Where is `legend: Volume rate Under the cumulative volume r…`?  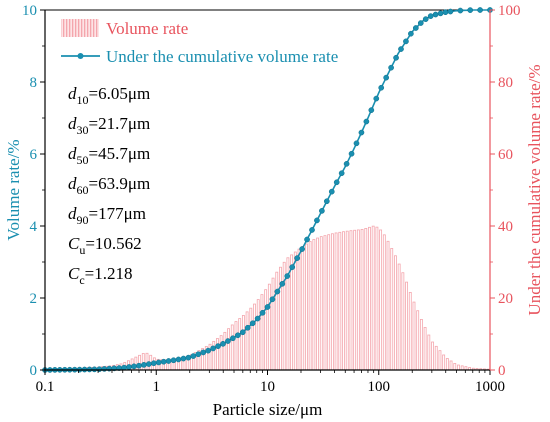 legend: Volume rate Under the cumulative volume r… is located at coordinates (199, 42).